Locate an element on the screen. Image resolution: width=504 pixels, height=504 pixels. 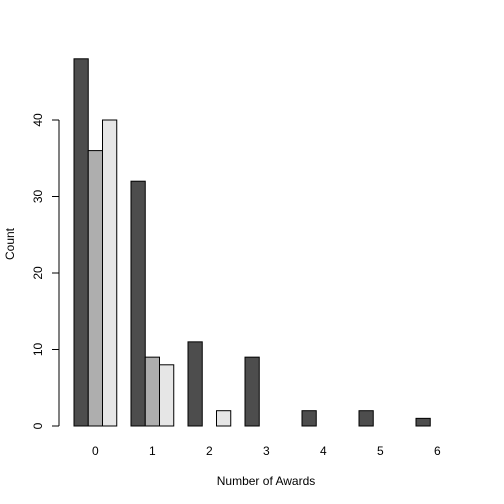
y-tick-label: 30 is located at coordinates (38, 197).